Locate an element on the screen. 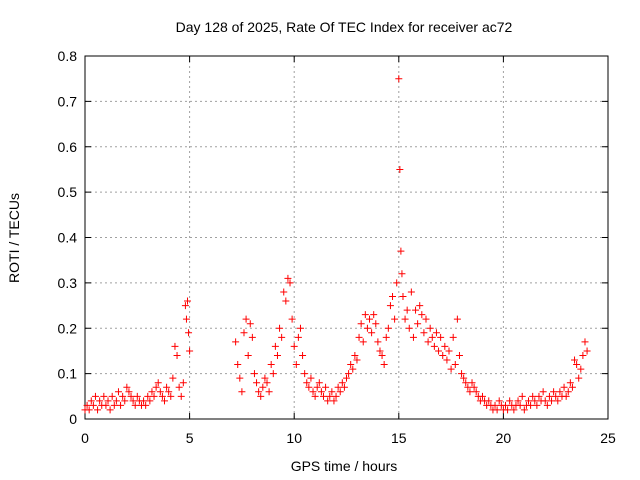 Image resolution: width=640 pixels, height=480 pixels. y-tick-label: 0.6 is located at coordinates (68, 147).